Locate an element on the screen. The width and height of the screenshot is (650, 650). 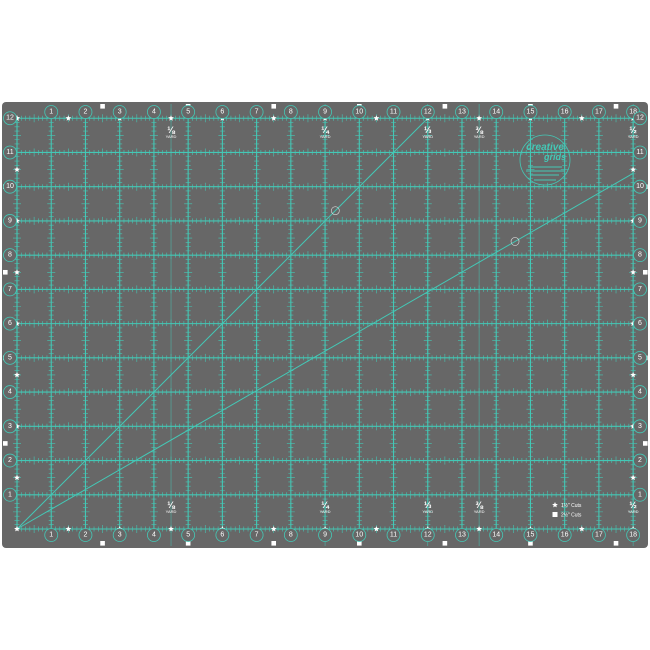
ruler-number: 14 is located at coordinates (496, 112).